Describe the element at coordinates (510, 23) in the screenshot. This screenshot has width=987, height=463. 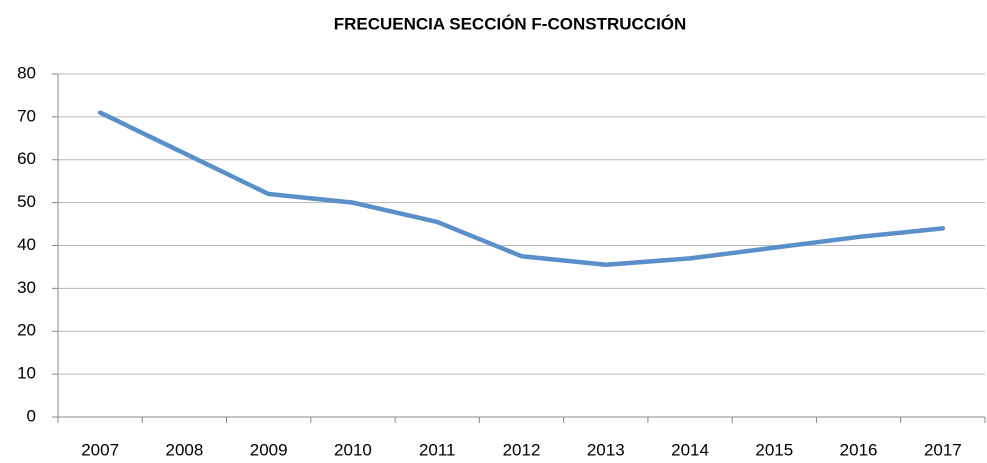
I see `chart-title: FRECUENCIA SECCIÓN F-CONSTRUCCIÓN` at that location.